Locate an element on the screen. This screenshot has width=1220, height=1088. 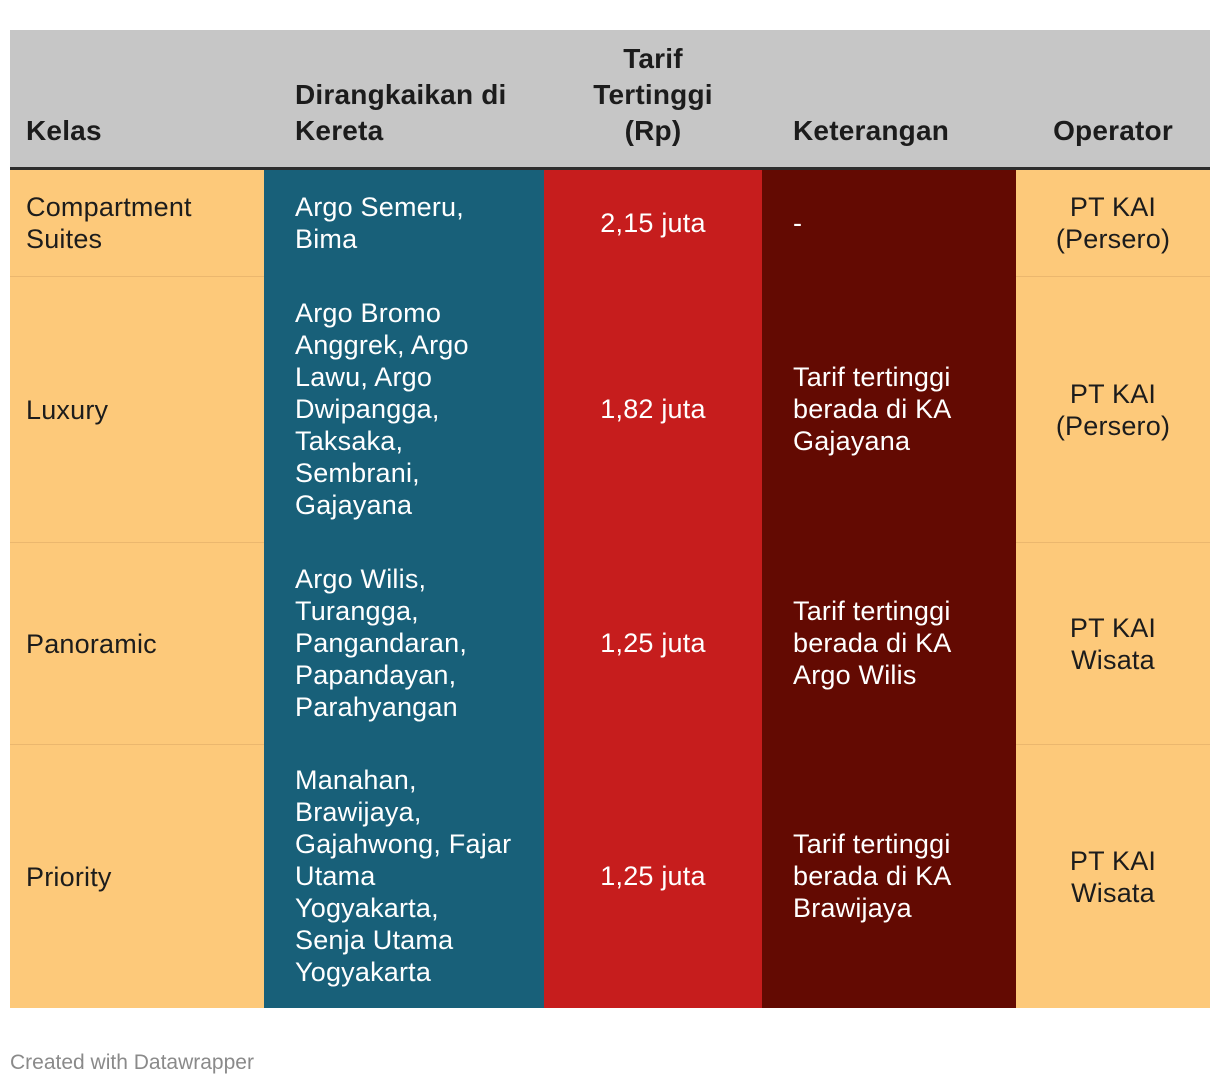
cell-keterangan: Tarif tertinggi berada di KA Gajayana is located at coordinates (889, 409).